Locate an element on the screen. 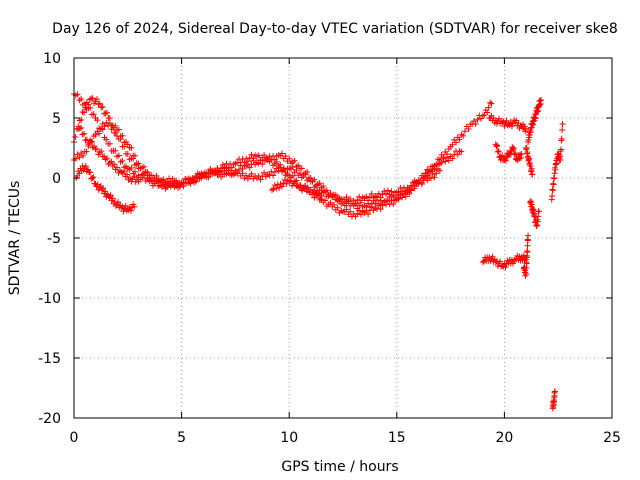  y-tick-label: 0 is located at coordinates (56, 179).